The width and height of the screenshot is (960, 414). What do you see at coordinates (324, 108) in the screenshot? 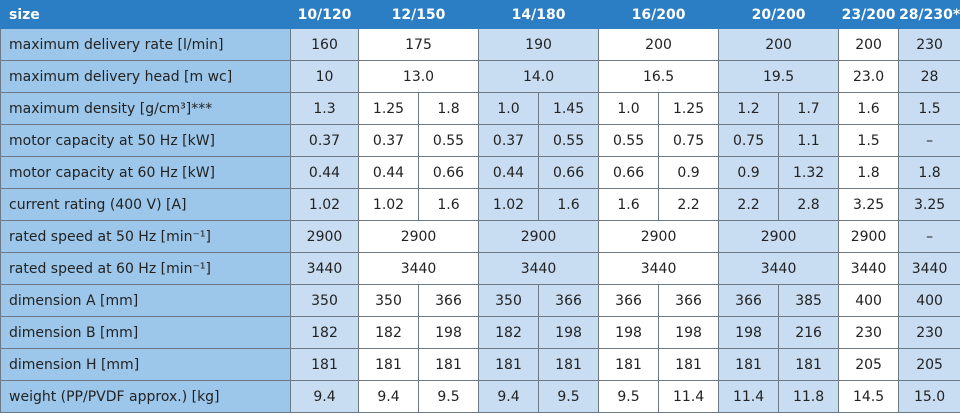
I see `cell: 1.3` at bounding box center [324, 108].